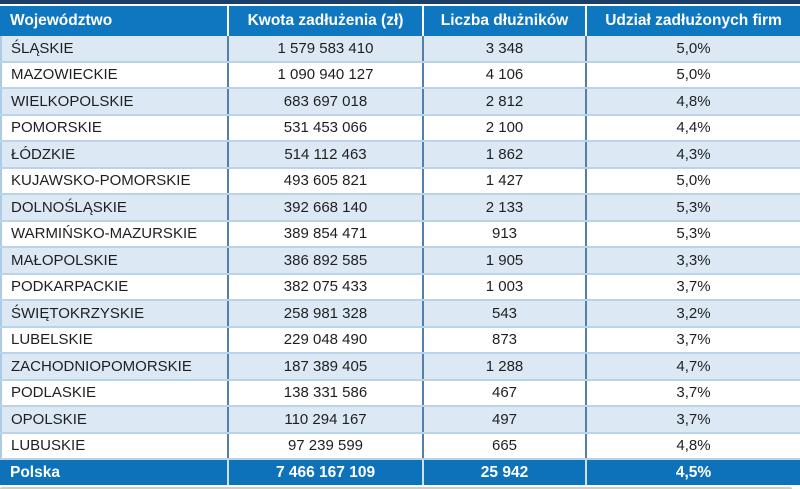 This screenshot has height=489, width=800. I want to click on region-cell: KUJAWSKO-POMORSKIE, so click(113, 180).